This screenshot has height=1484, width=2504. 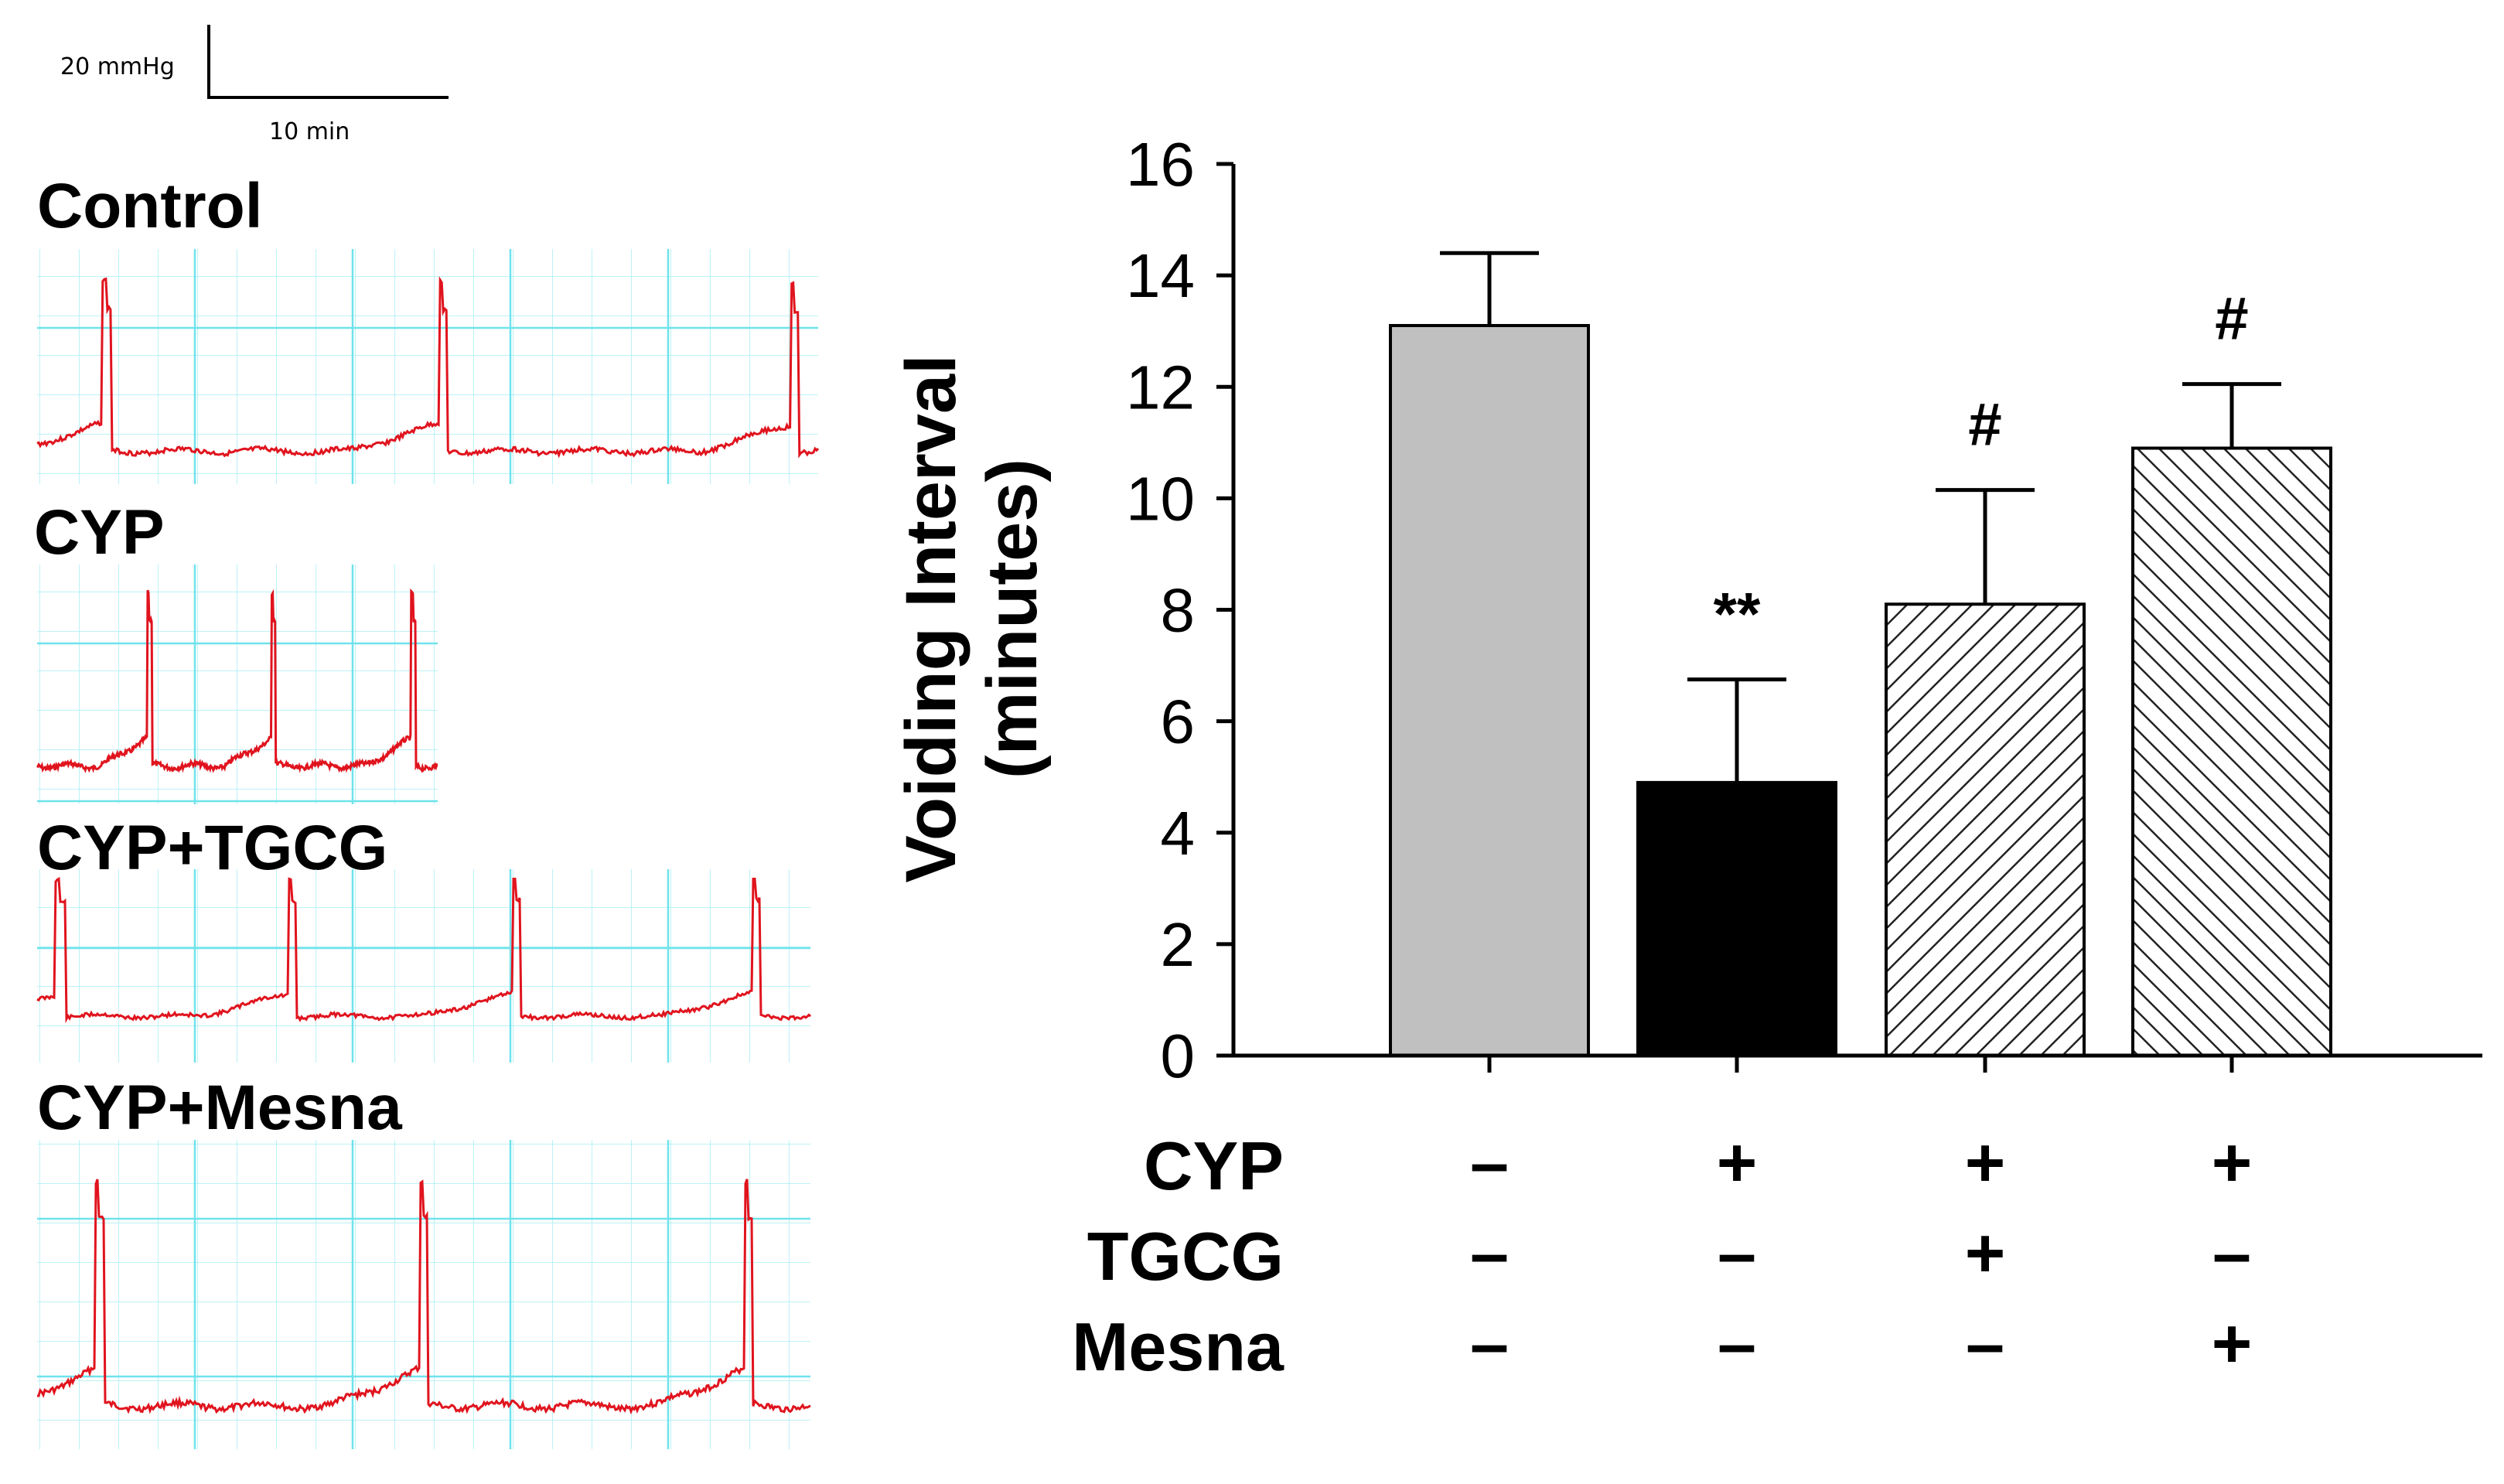 What do you see at coordinates (149, 206) in the screenshot?
I see `trace-label-control: Control` at bounding box center [149, 206].